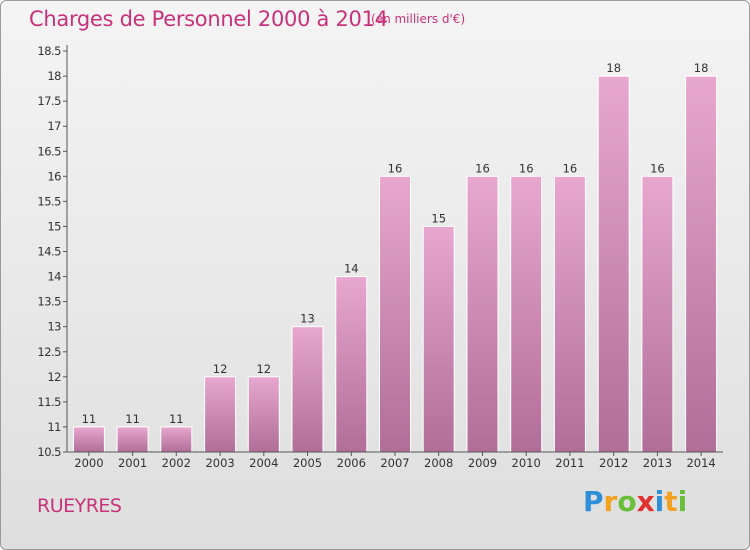 This screenshot has height=550, width=750. What do you see at coordinates (569, 463) in the screenshot?
I see `x-tick-label: 2011` at bounding box center [569, 463].